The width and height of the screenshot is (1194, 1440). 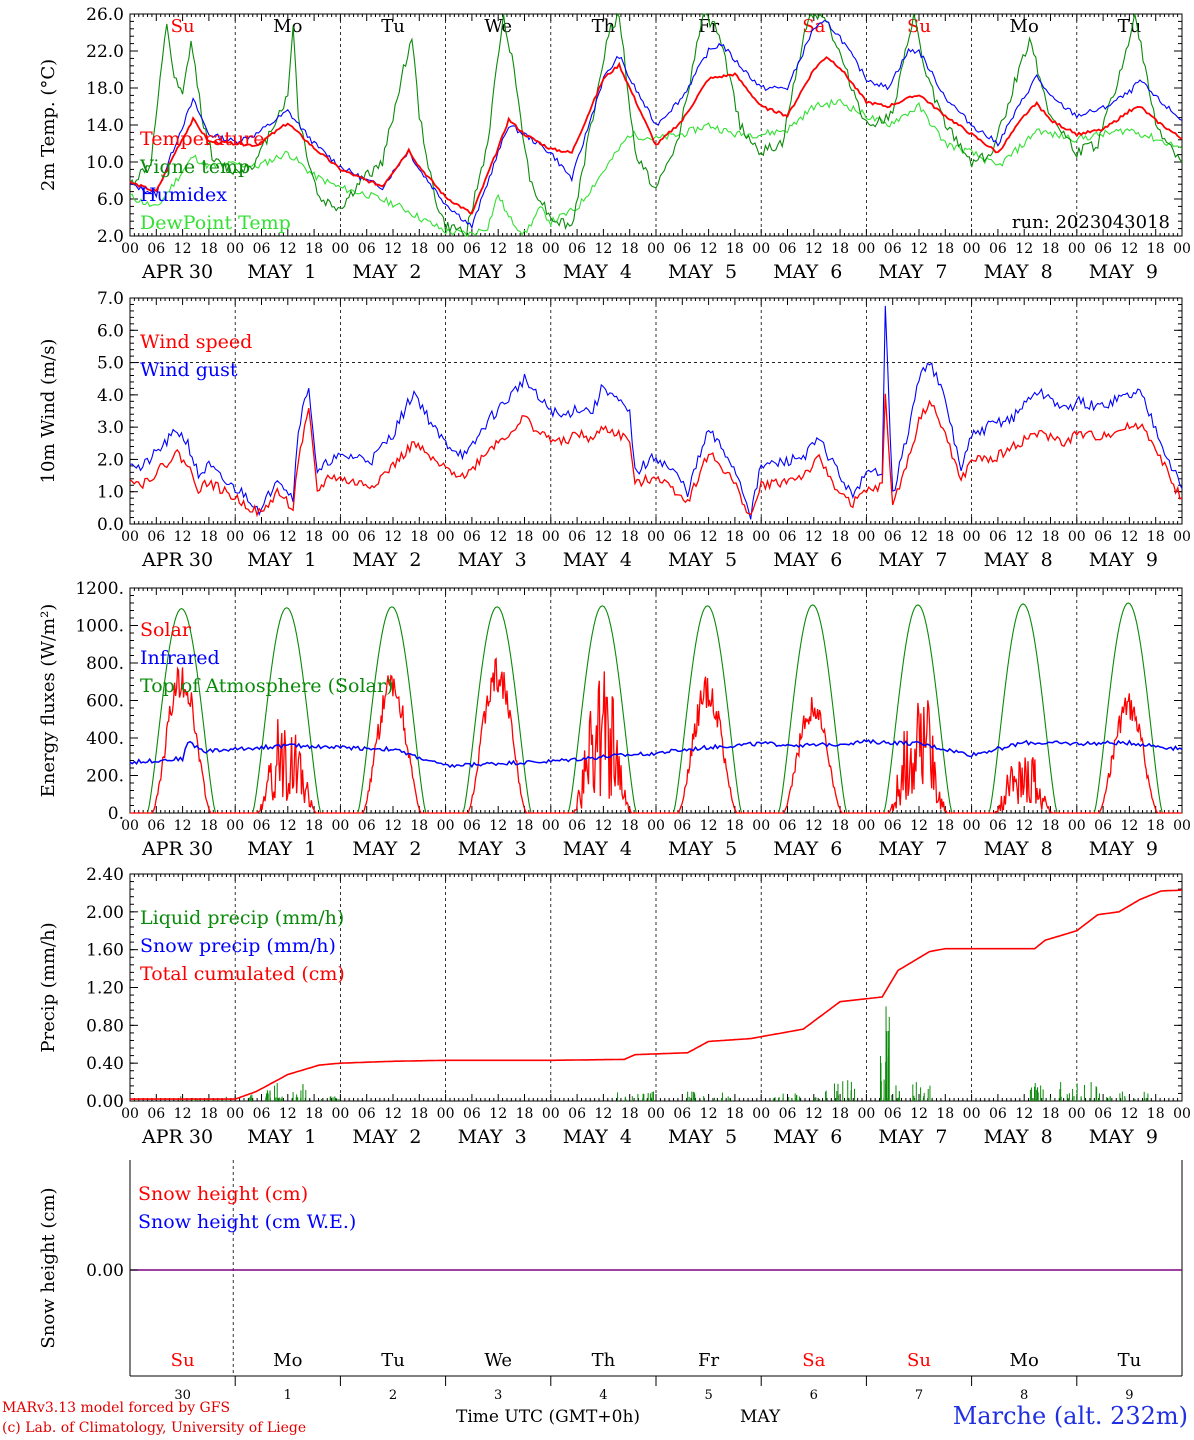 What do you see at coordinates (1123, 272) in the screenshot?
I see `date-label: MAY 9` at bounding box center [1123, 272].